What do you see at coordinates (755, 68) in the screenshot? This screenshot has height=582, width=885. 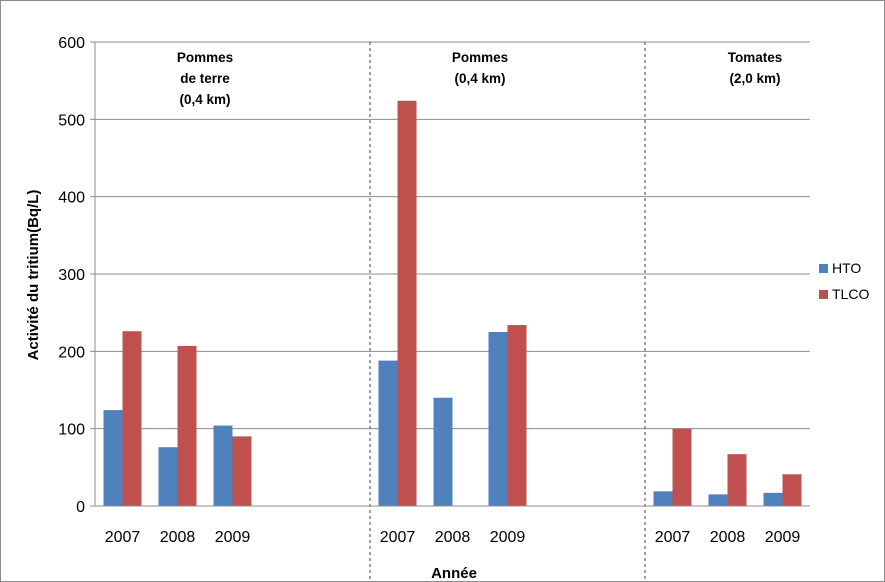 I see `group-label-2: Tomates (2,0 km)` at bounding box center [755, 68].